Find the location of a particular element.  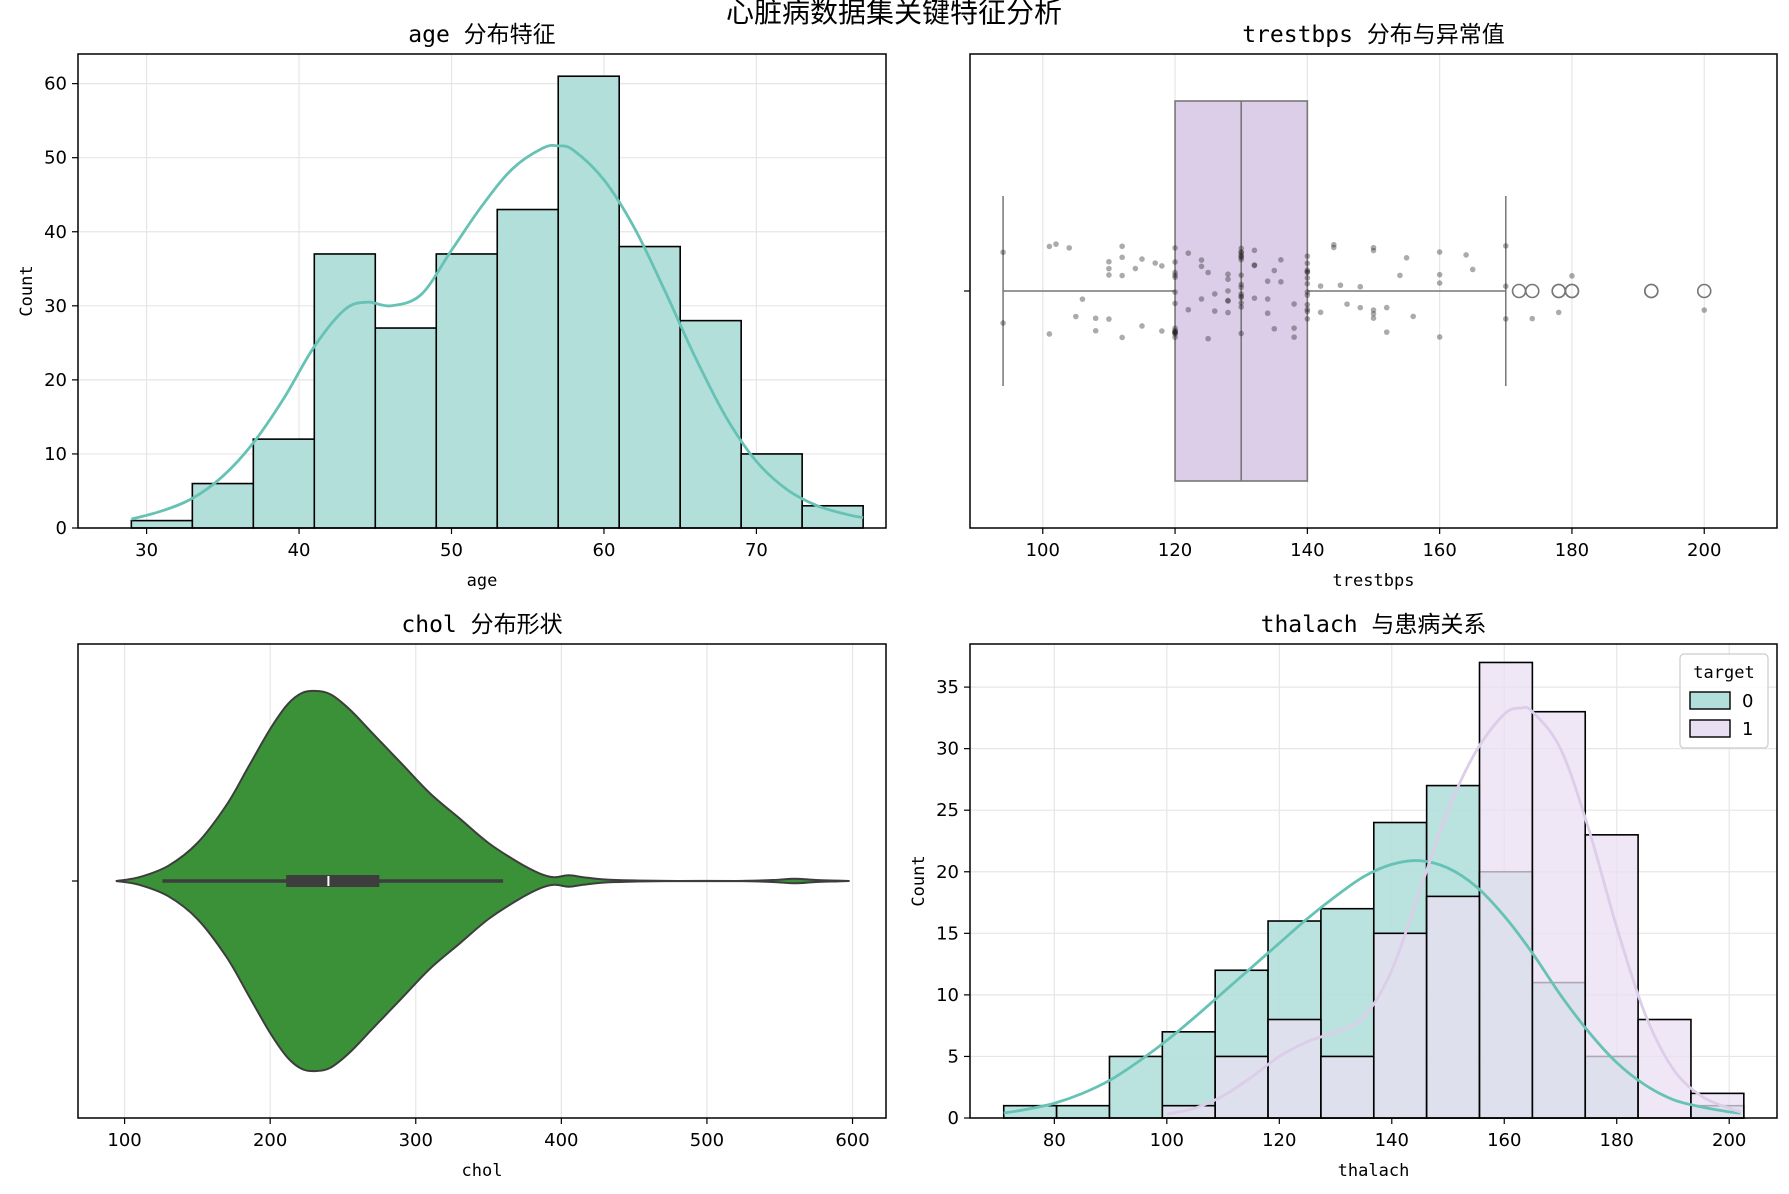

legend: target 0 1 is located at coordinates (1724, 701).